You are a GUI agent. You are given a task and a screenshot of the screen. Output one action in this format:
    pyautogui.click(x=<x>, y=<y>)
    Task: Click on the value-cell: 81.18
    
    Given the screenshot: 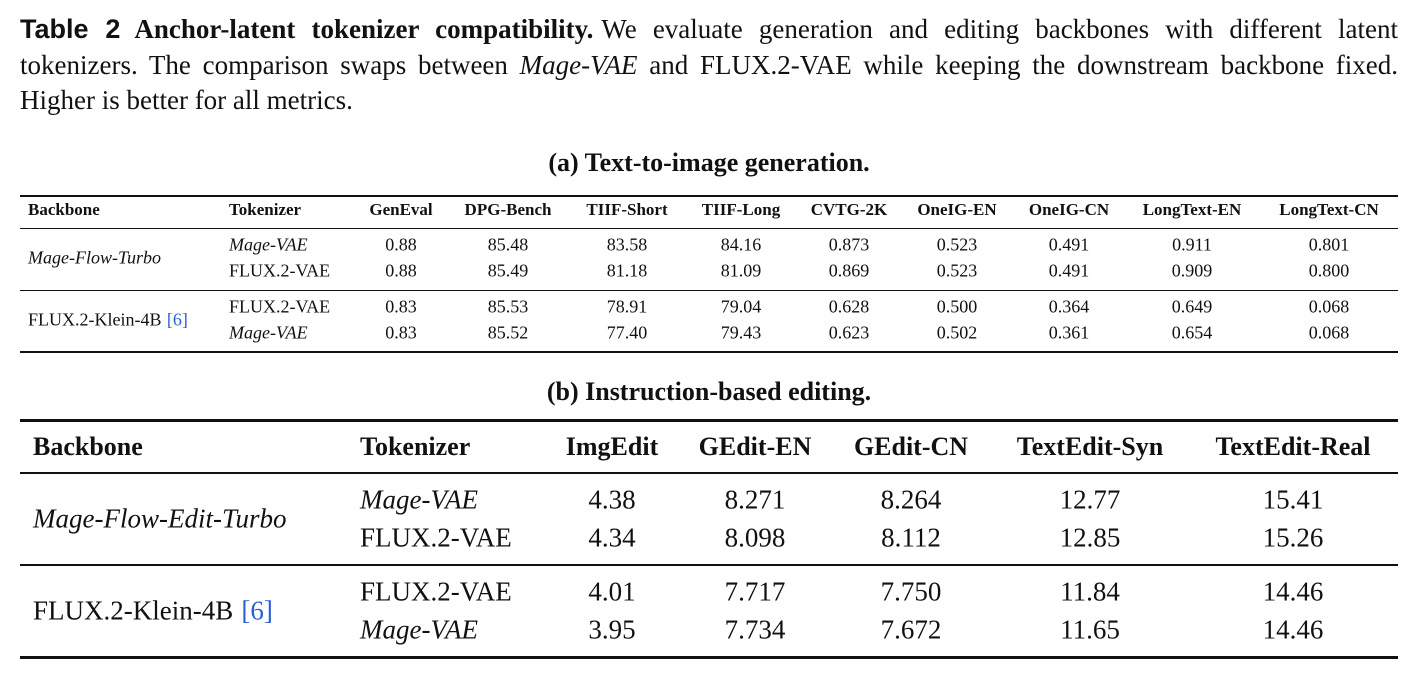 What is the action you would take?
    pyautogui.click(x=627, y=270)
    